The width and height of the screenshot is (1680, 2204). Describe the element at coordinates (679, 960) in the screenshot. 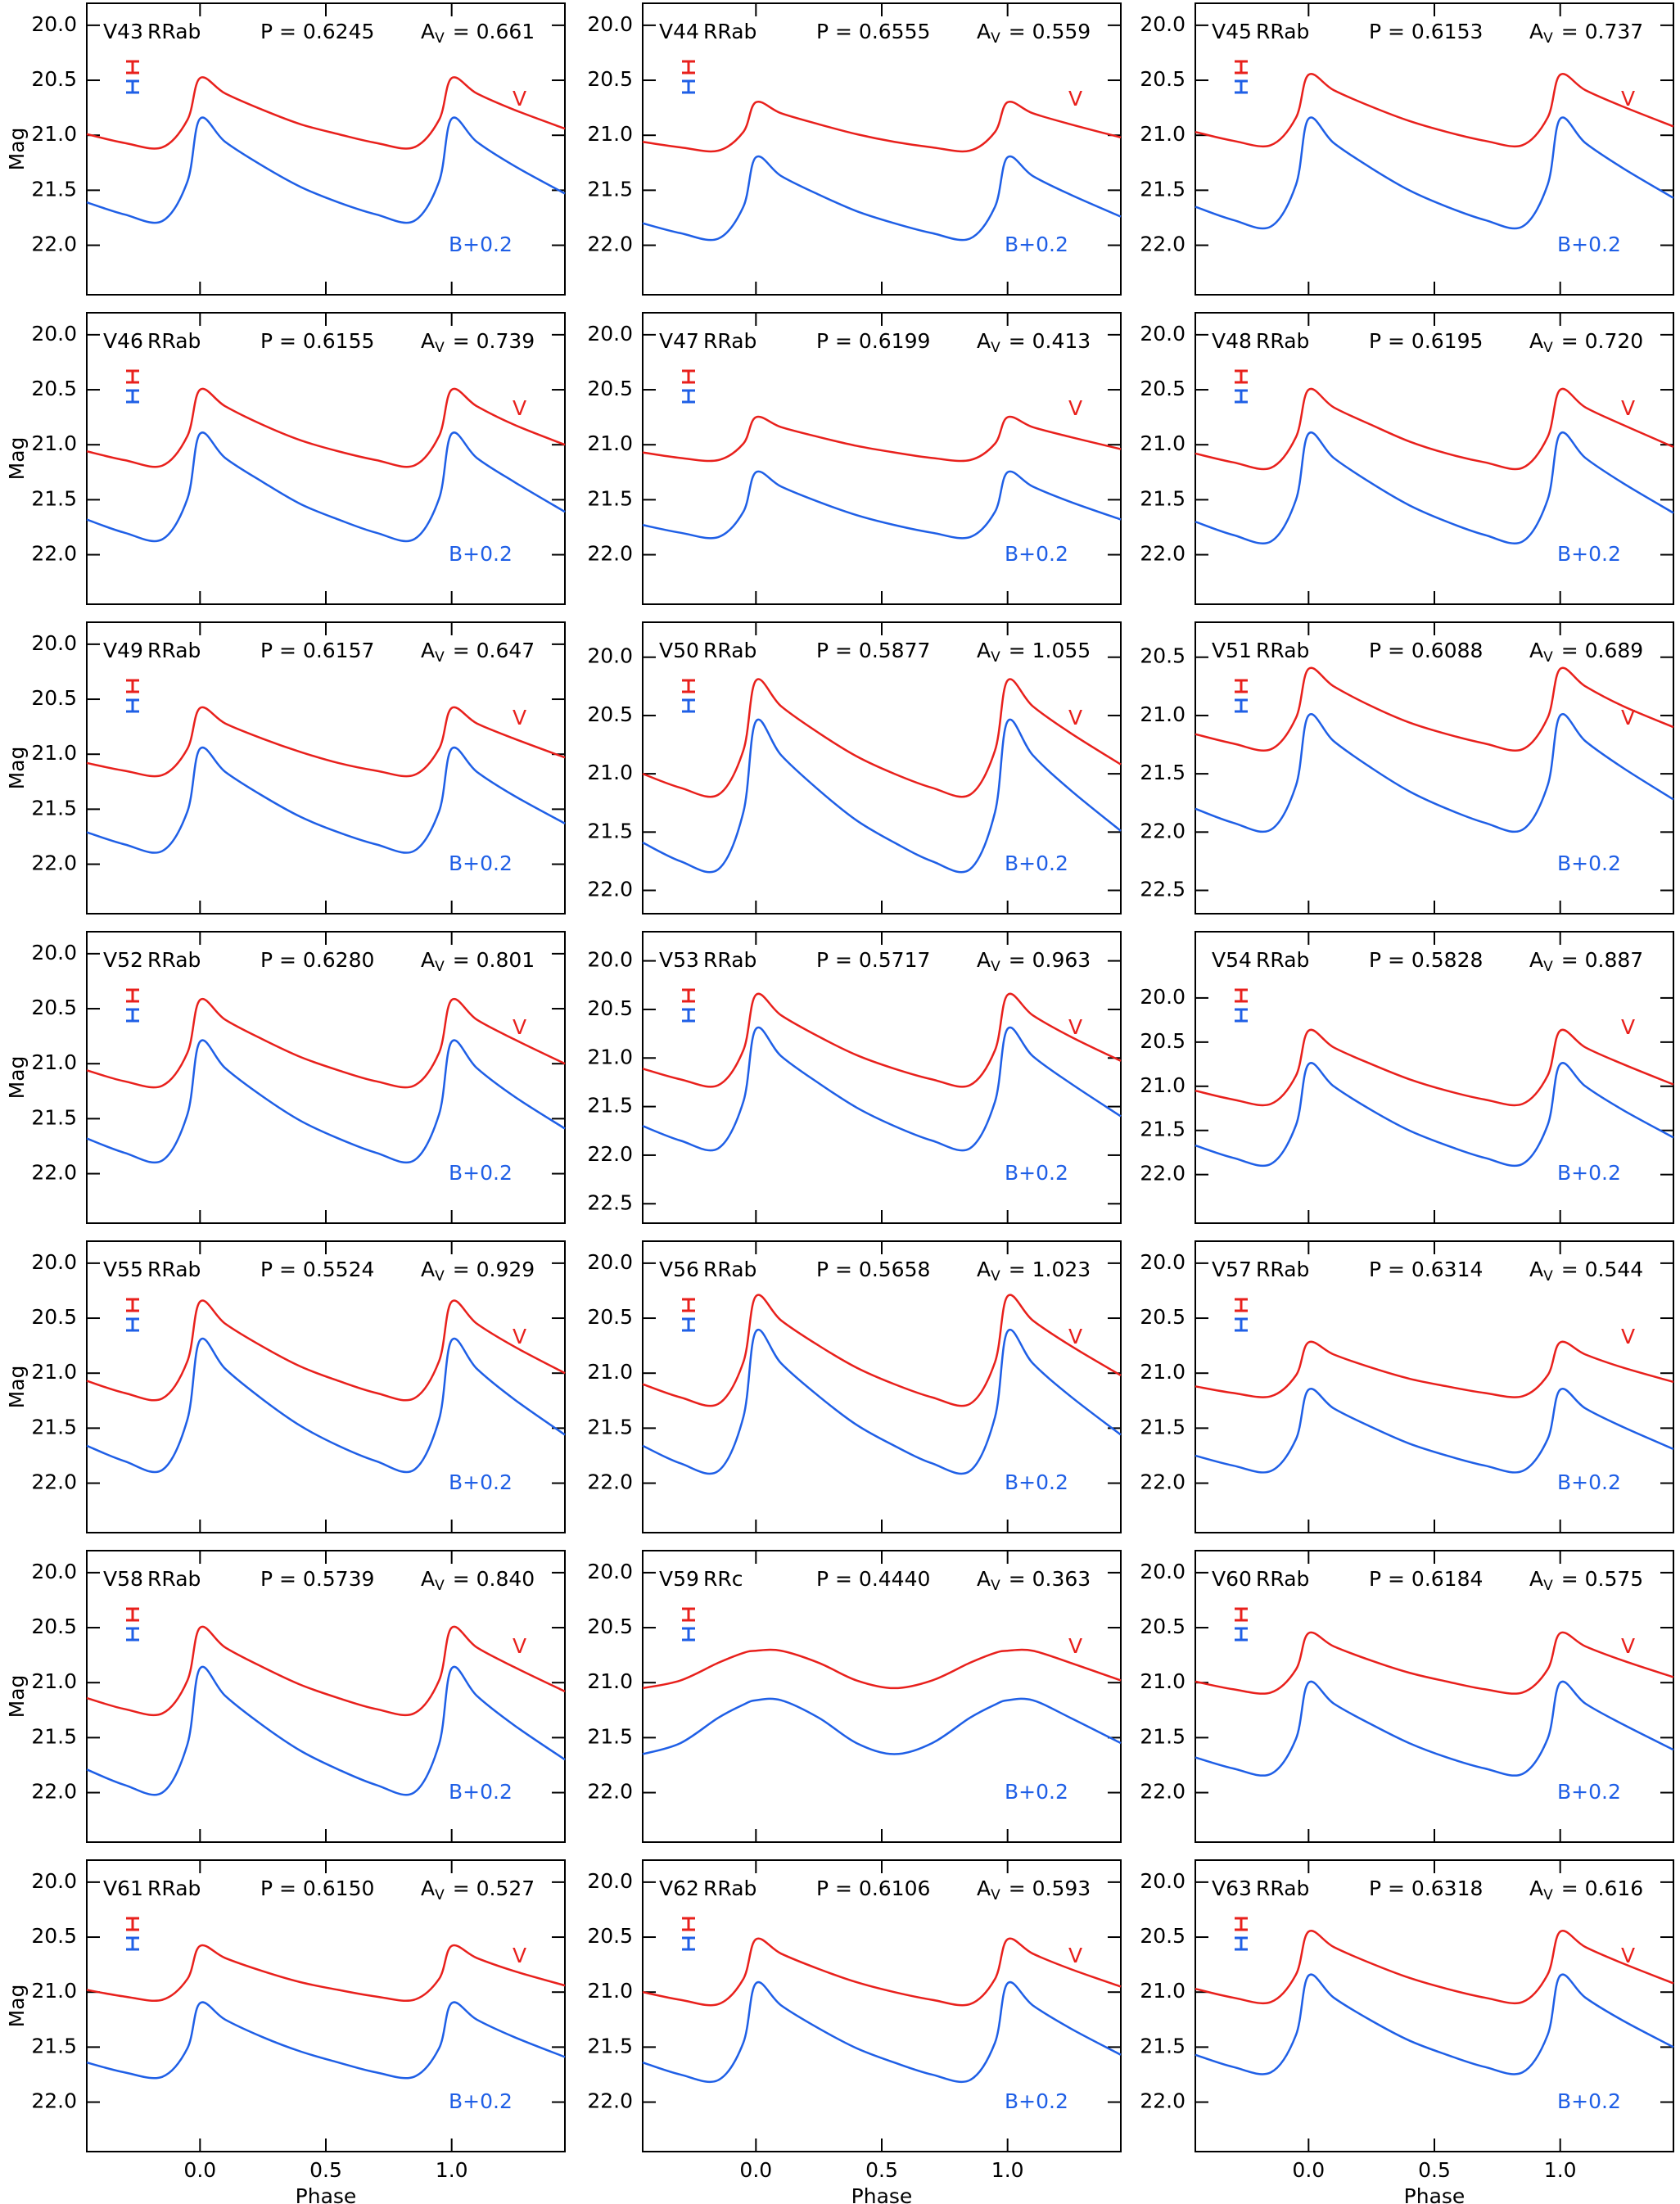

I see `star-name: V53` at that location.